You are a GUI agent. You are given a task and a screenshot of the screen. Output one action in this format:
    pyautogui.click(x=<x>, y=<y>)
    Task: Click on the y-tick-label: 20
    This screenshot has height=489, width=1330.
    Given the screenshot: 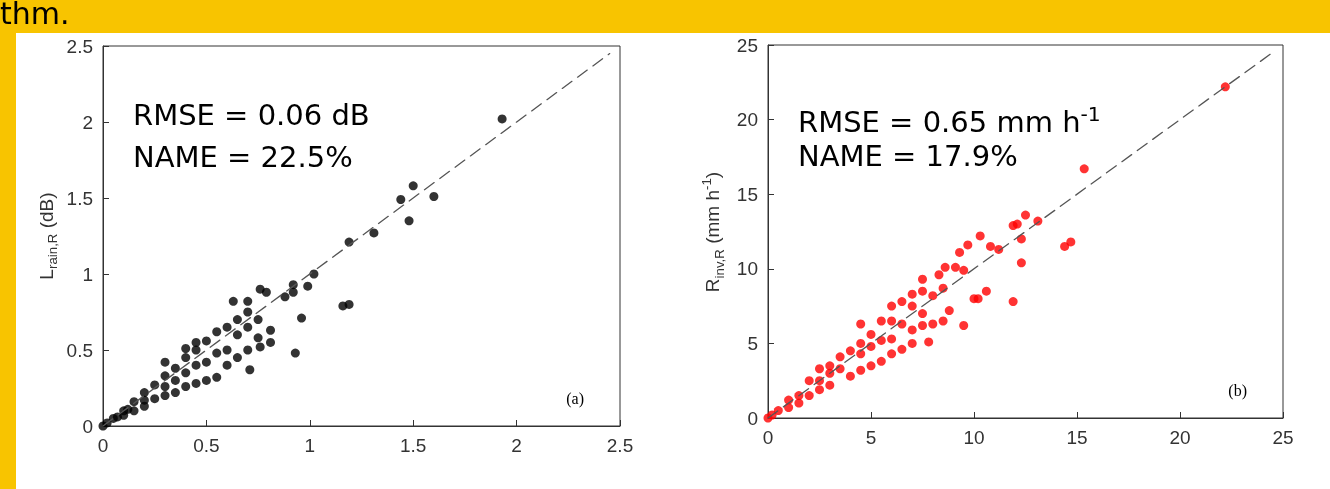 What is the action you would take?
    pyautogui.click(x=747, y=120)
    